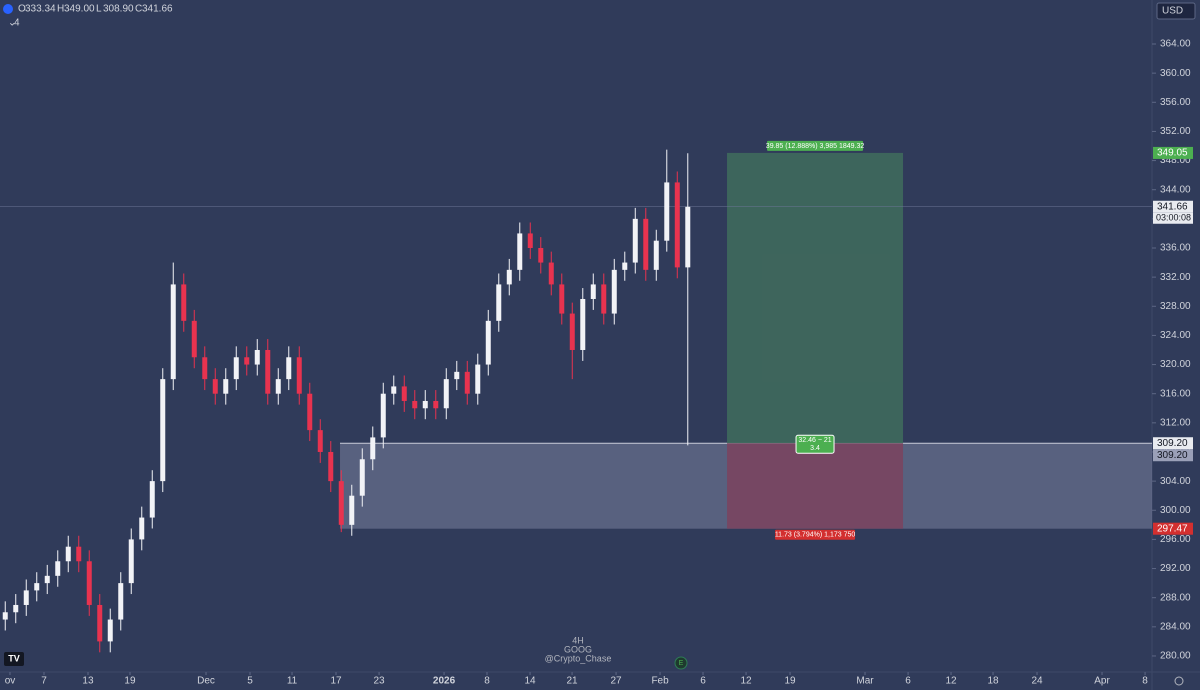  I want to click on ohlc-letter: C, so click(138, 9).